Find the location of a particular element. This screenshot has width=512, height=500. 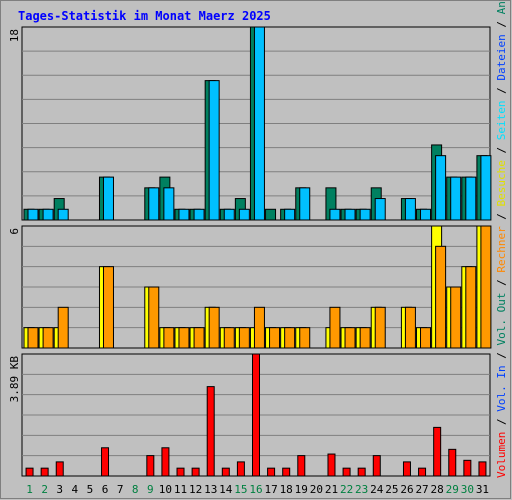

chart-title: Tages-Statistik im Monat Maerz 2025 is located at coordinates (144, 16).